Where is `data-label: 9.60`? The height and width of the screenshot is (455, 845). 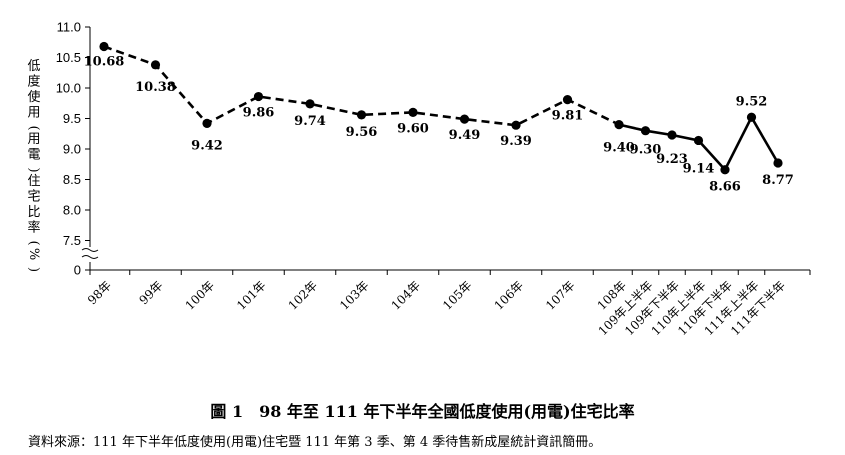
data-label: 9.60 is located at coordinates (413, 128).